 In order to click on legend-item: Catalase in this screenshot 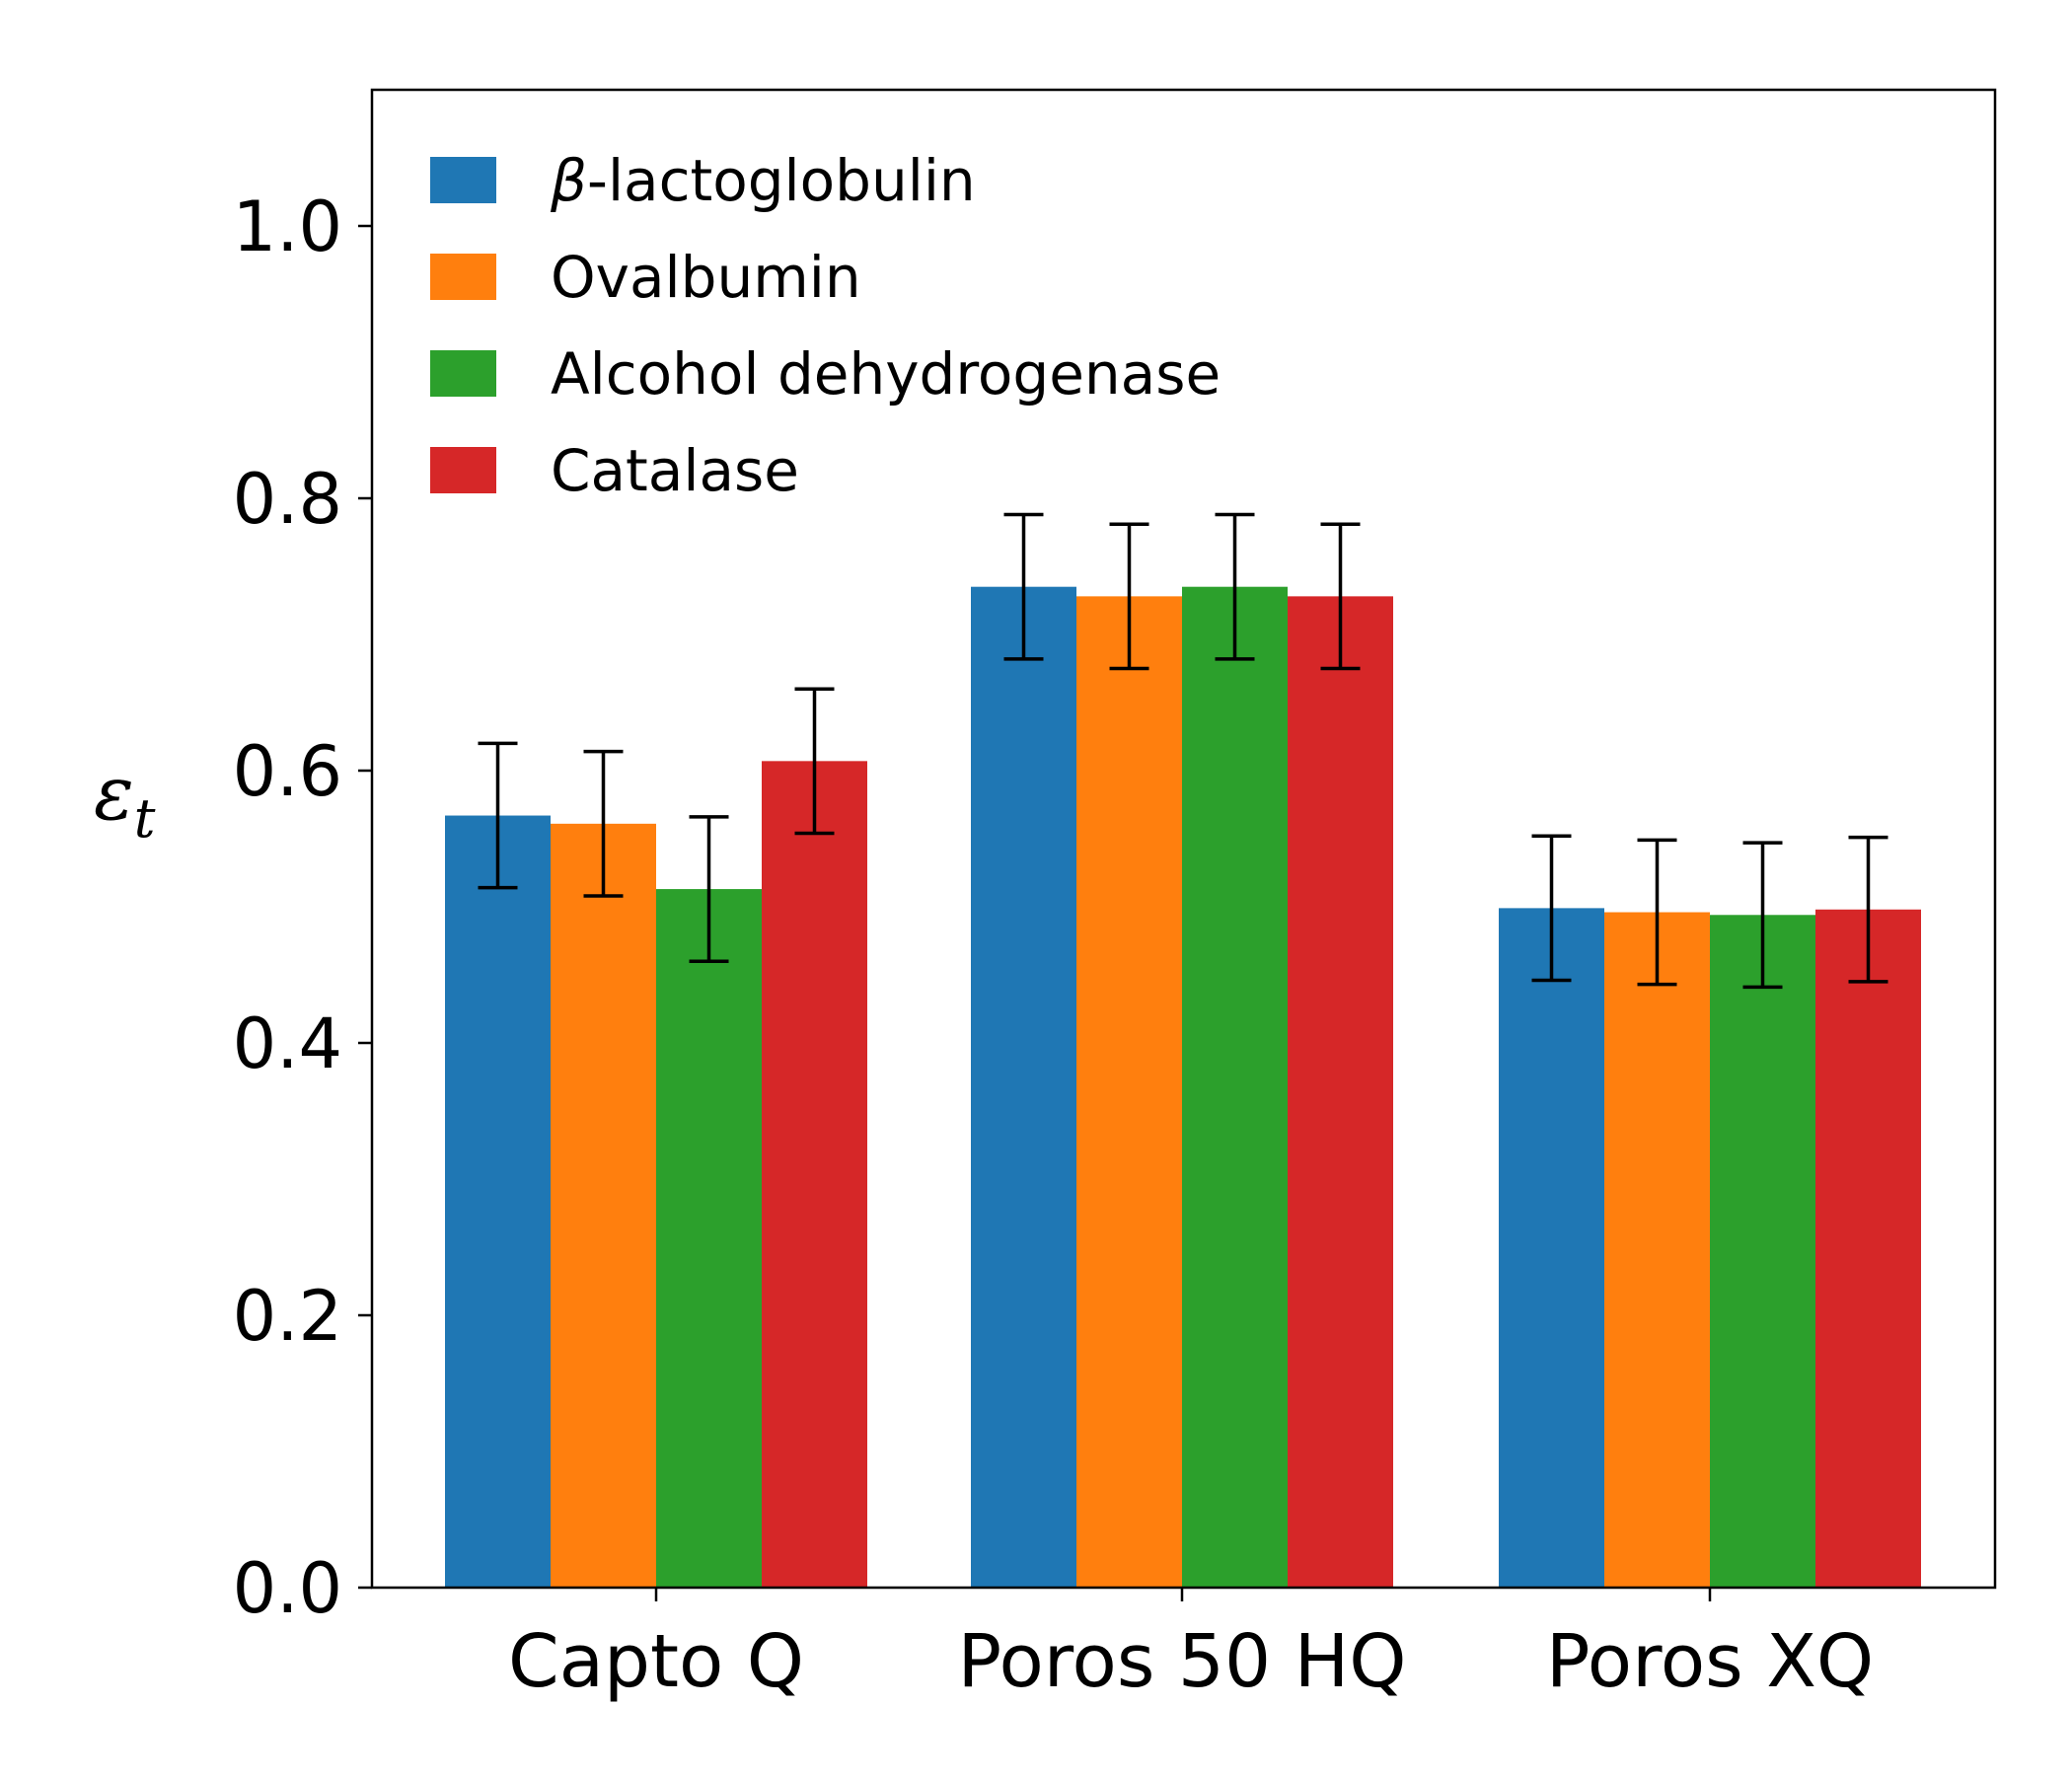, I will do `click(614, 470)`.